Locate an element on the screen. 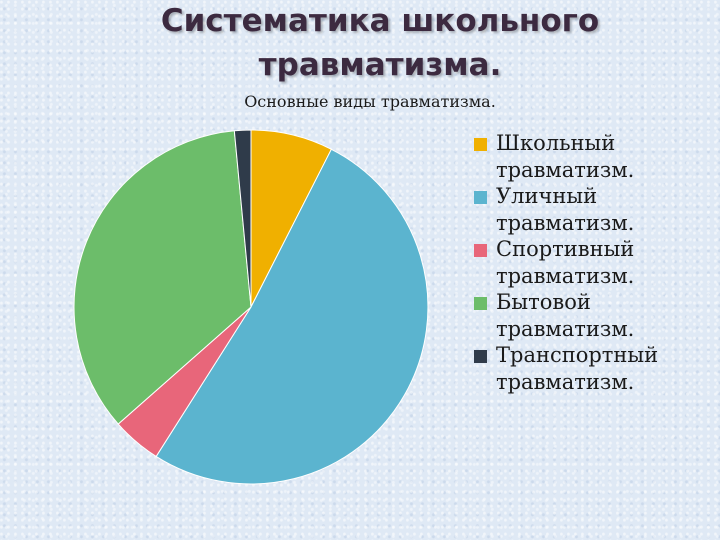 Image resolution: width=720 pixels, height=540 pixels. legend-item-2: Уличный травматизм. is located at coordinates (592, 209).